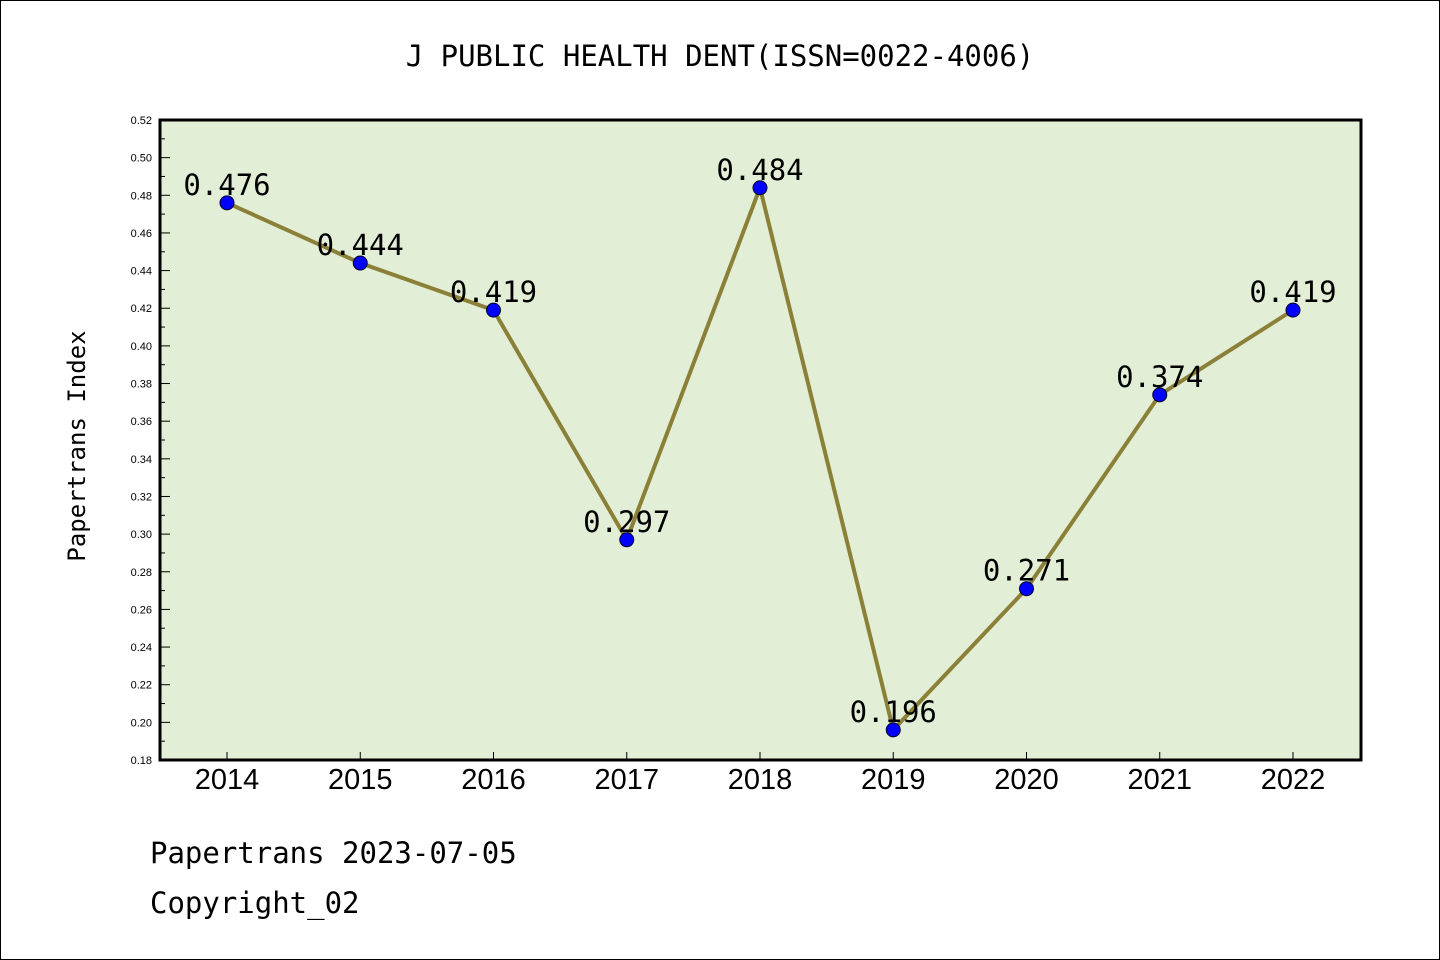 The width and height of the screenshot is (1440, 960). What do you see at coordinates (759, 170) in the screenshot?
I see `data-label-2018: 0.484` at bounding box center [759, 170].